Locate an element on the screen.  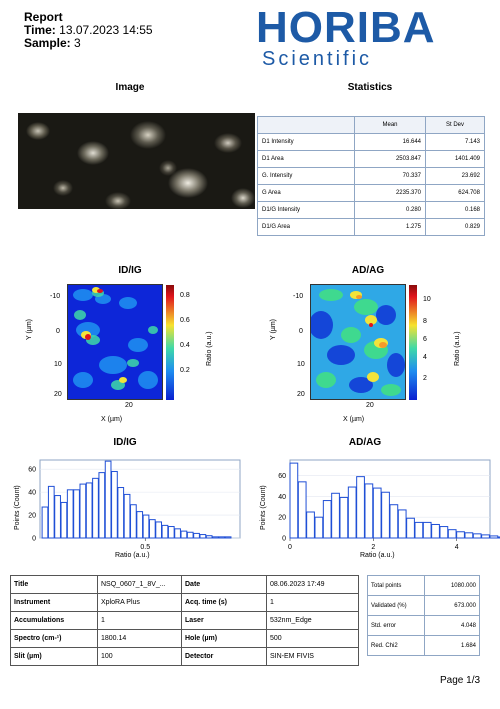
map1-ytick: 20 is located at coordinates (58, 394).